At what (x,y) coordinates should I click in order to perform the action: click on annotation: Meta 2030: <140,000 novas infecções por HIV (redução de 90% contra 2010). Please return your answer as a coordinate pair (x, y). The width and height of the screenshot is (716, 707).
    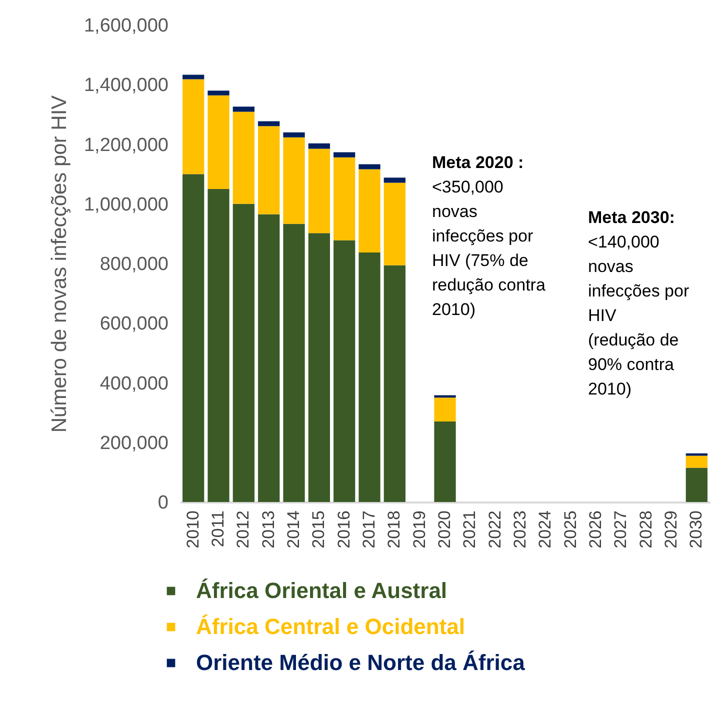
    Looking at the image, I should click on (639, 303).